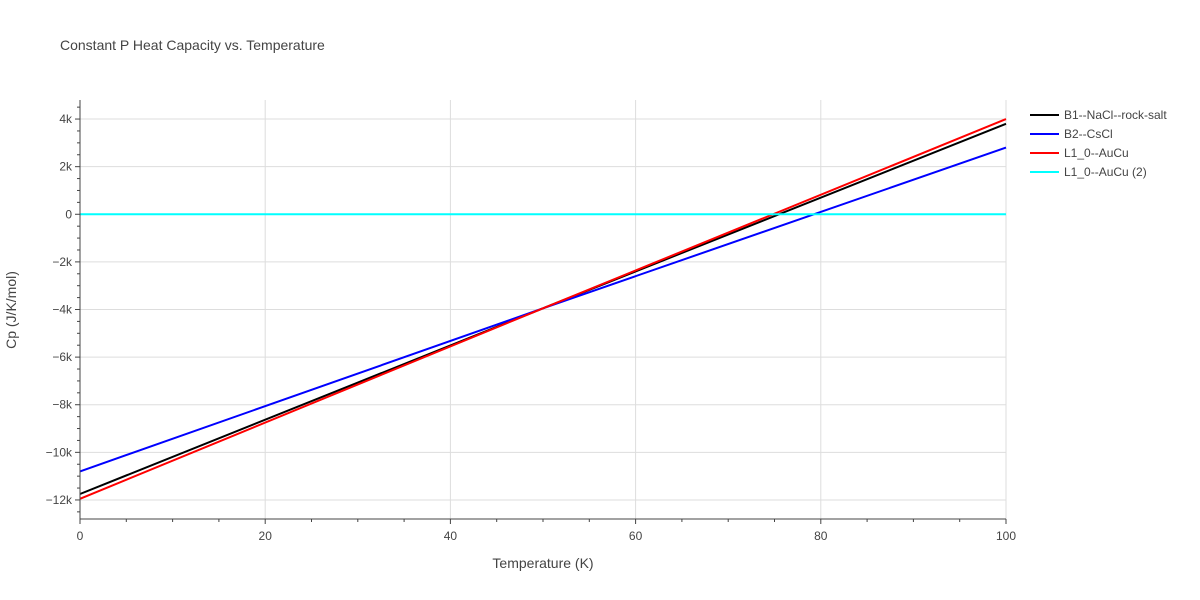 The height and width of the screenshot is (600, 1200). I want to click on legend-item: B1--NaCl--rock-salt, so click(1098, 115).